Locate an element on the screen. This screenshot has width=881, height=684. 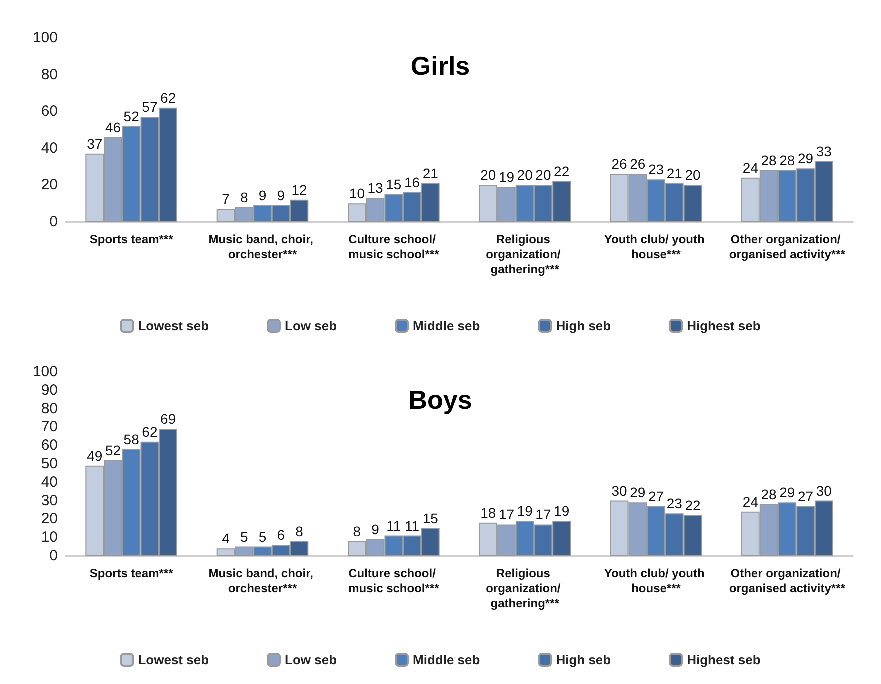
data-label: 4 is located at coordinates (226, 538).